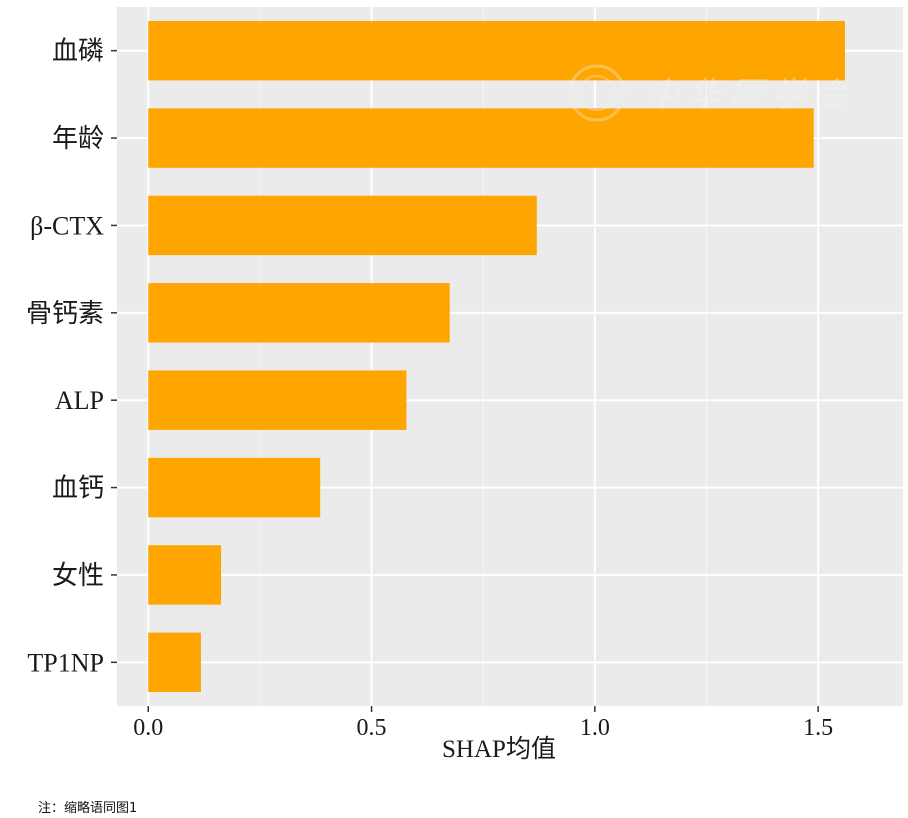 This screenshot has width=908, height=818. I want to click on x-tick-label: 1.0, so click(595, 728).